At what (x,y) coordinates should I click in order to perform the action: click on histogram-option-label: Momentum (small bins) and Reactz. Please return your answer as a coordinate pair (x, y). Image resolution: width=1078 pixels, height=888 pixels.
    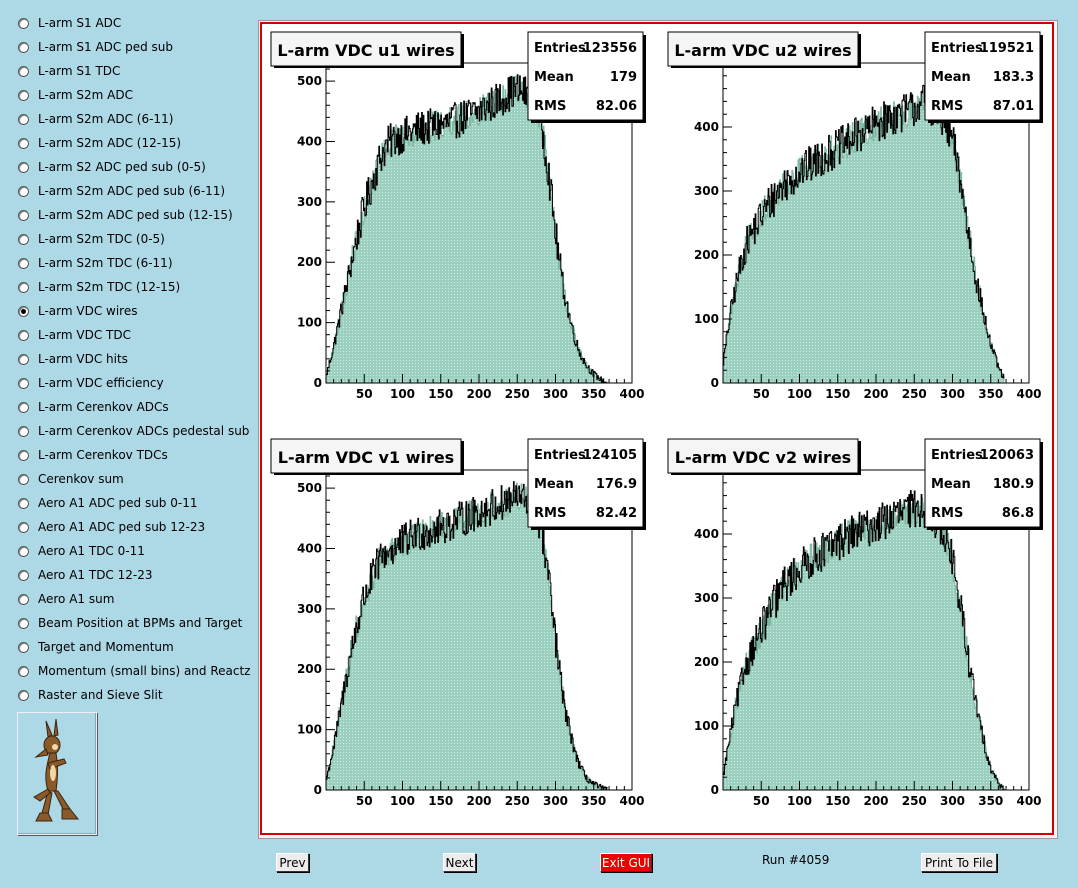
    Looking at the image, I should click on (144, 671).